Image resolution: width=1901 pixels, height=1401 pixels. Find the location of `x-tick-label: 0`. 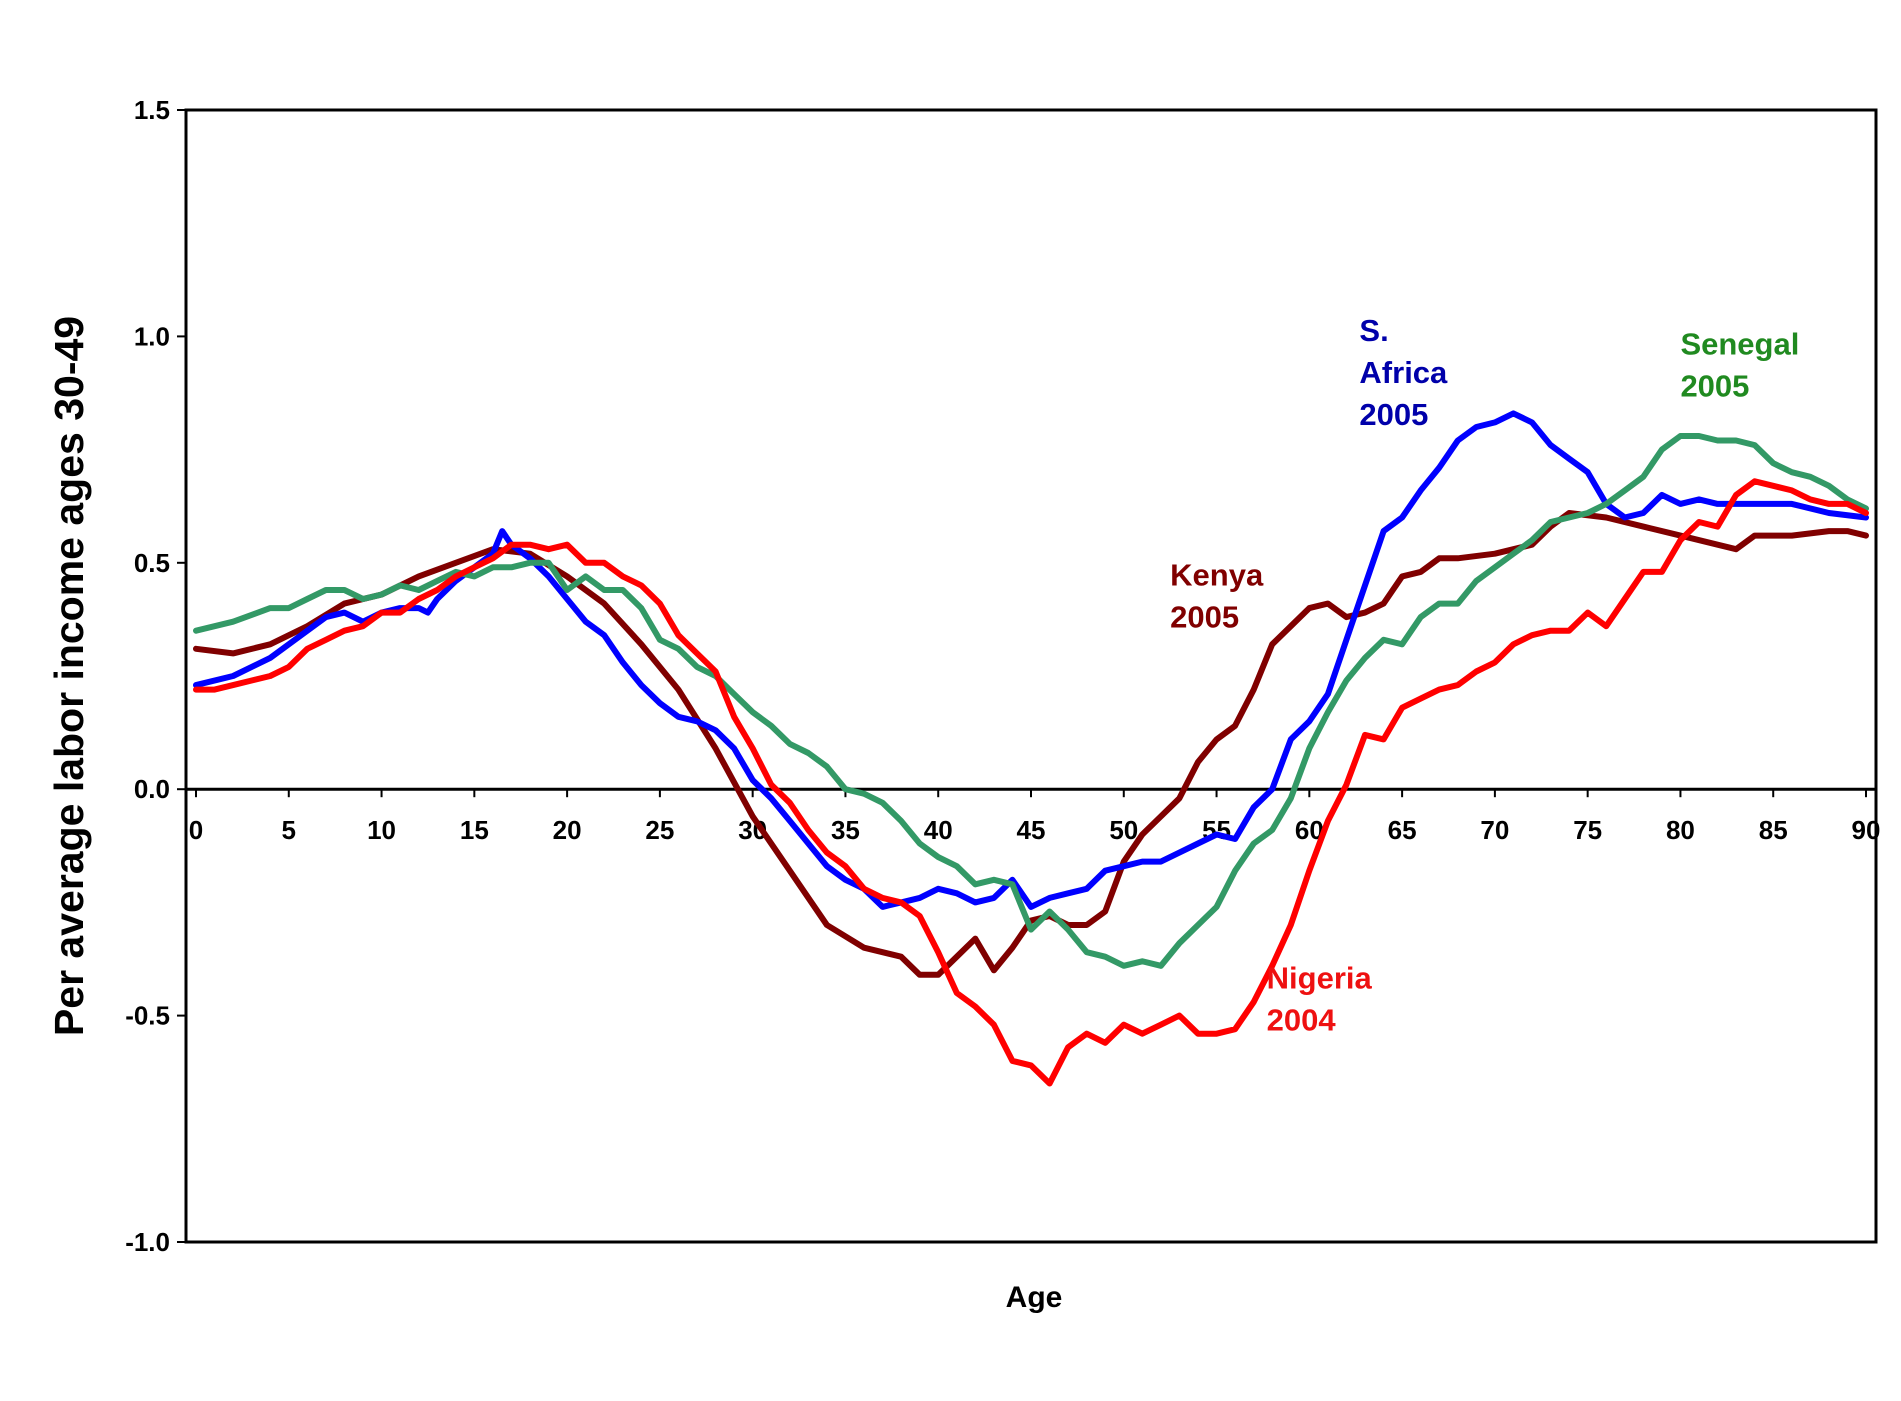

x-tick-label: 0 is located at coordinates (196, 830).